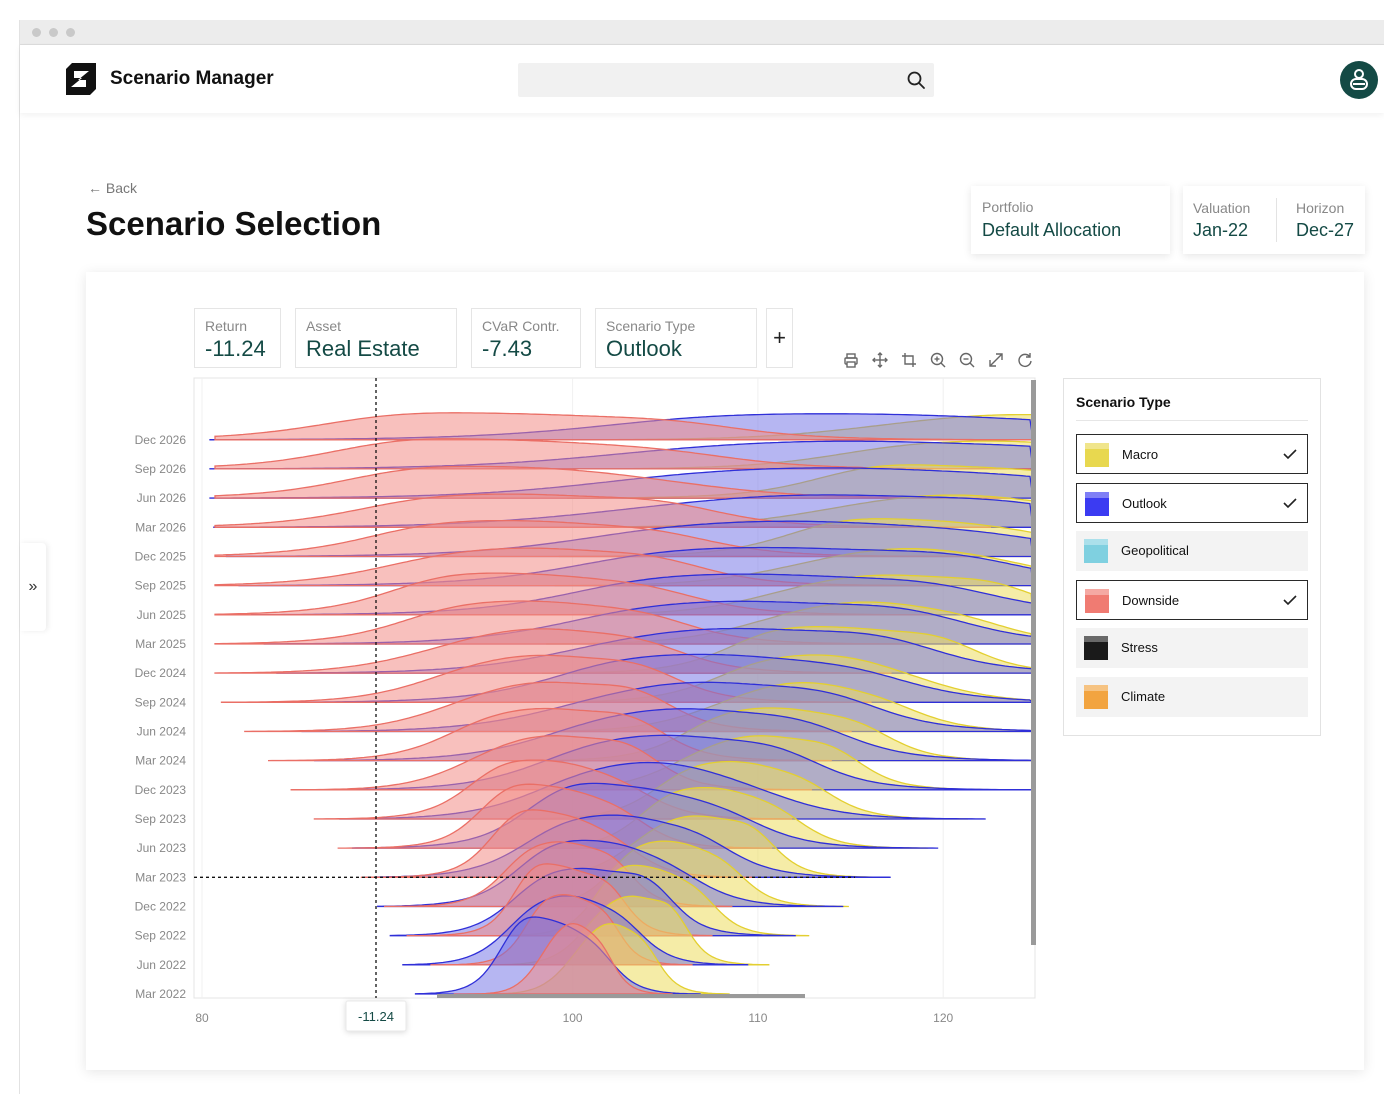  What do you see at coordinates (234, 223) in the screenshot?
I see `page-title: Scenario Selection` at bounding box center [234, 223].